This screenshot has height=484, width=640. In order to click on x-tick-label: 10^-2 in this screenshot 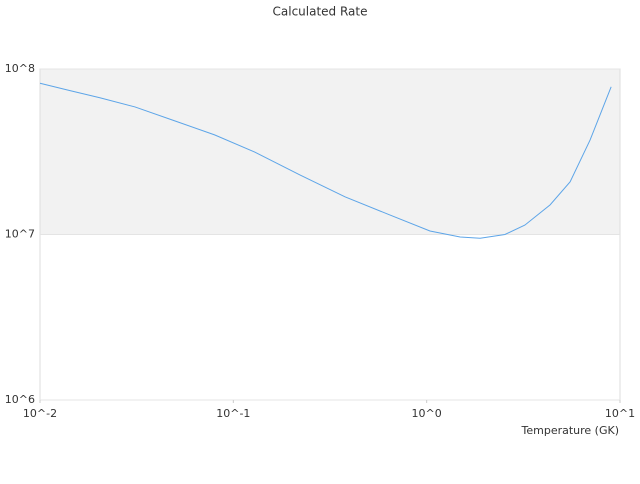, I will do `click(40, 413)`.